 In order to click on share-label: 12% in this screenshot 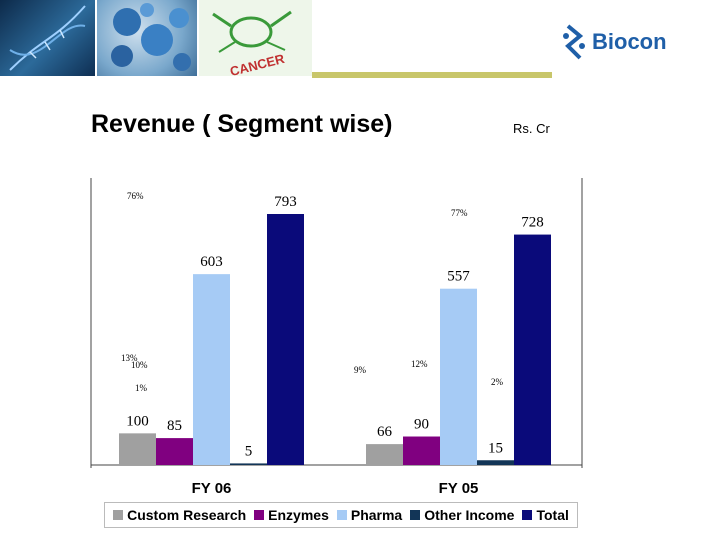, I will do `click(419, 364)`.